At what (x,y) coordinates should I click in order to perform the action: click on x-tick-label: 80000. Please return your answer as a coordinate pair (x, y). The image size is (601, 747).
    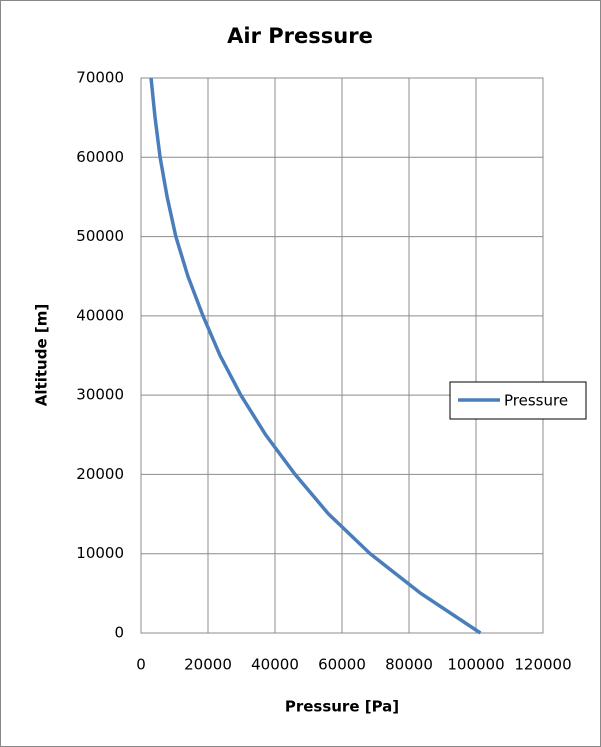
    Looking at the image, I should click on (409, 665).